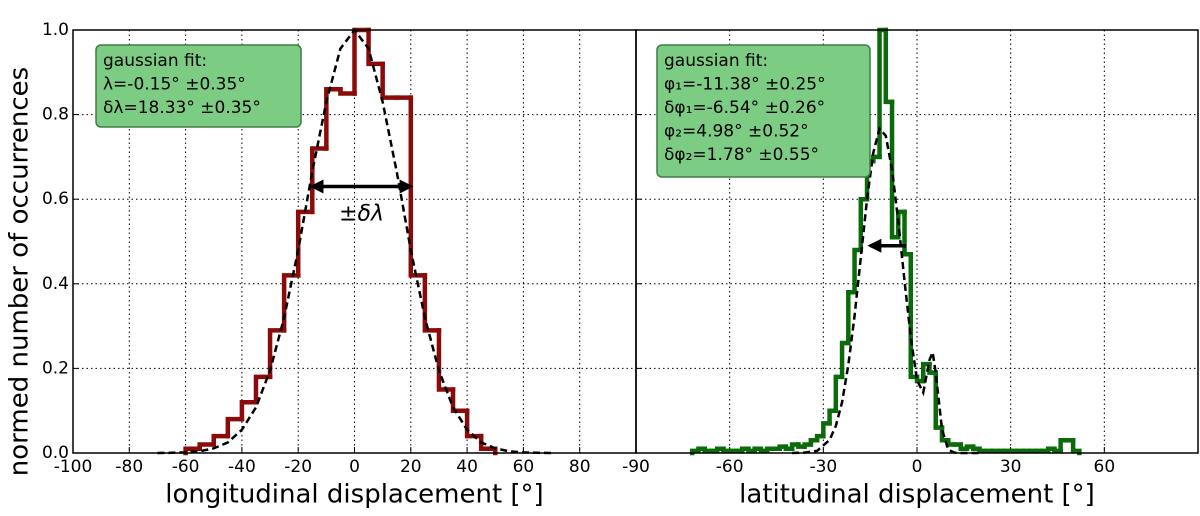  I want to click on annotation-line: δλ=18.33° ±0.35°, so click(182, 108).